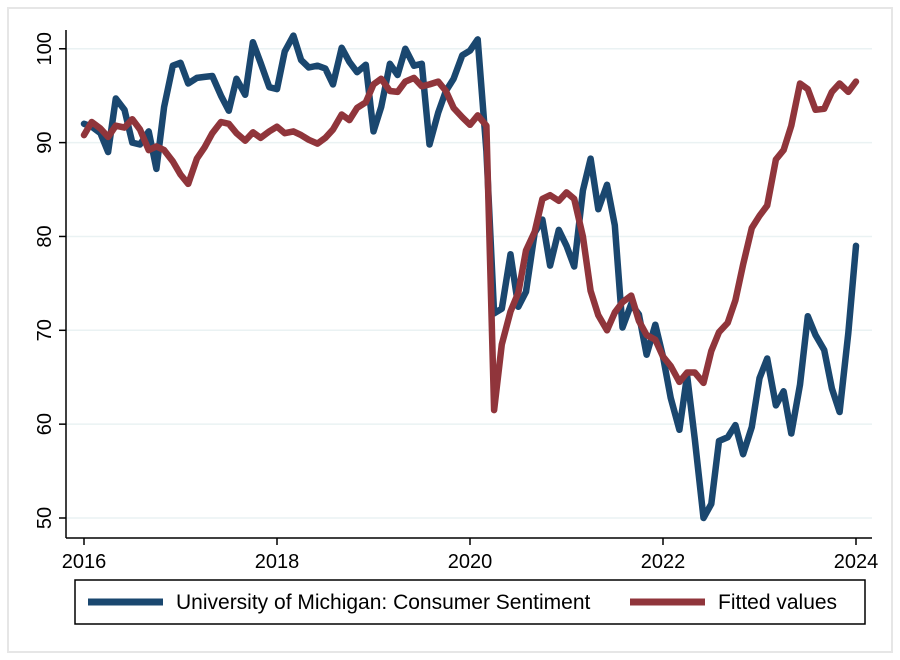 The image size is (900, 660). Describe the element at coordinates (45, 518) in the screenshot. I see `y-tick-label: 50` at that location.